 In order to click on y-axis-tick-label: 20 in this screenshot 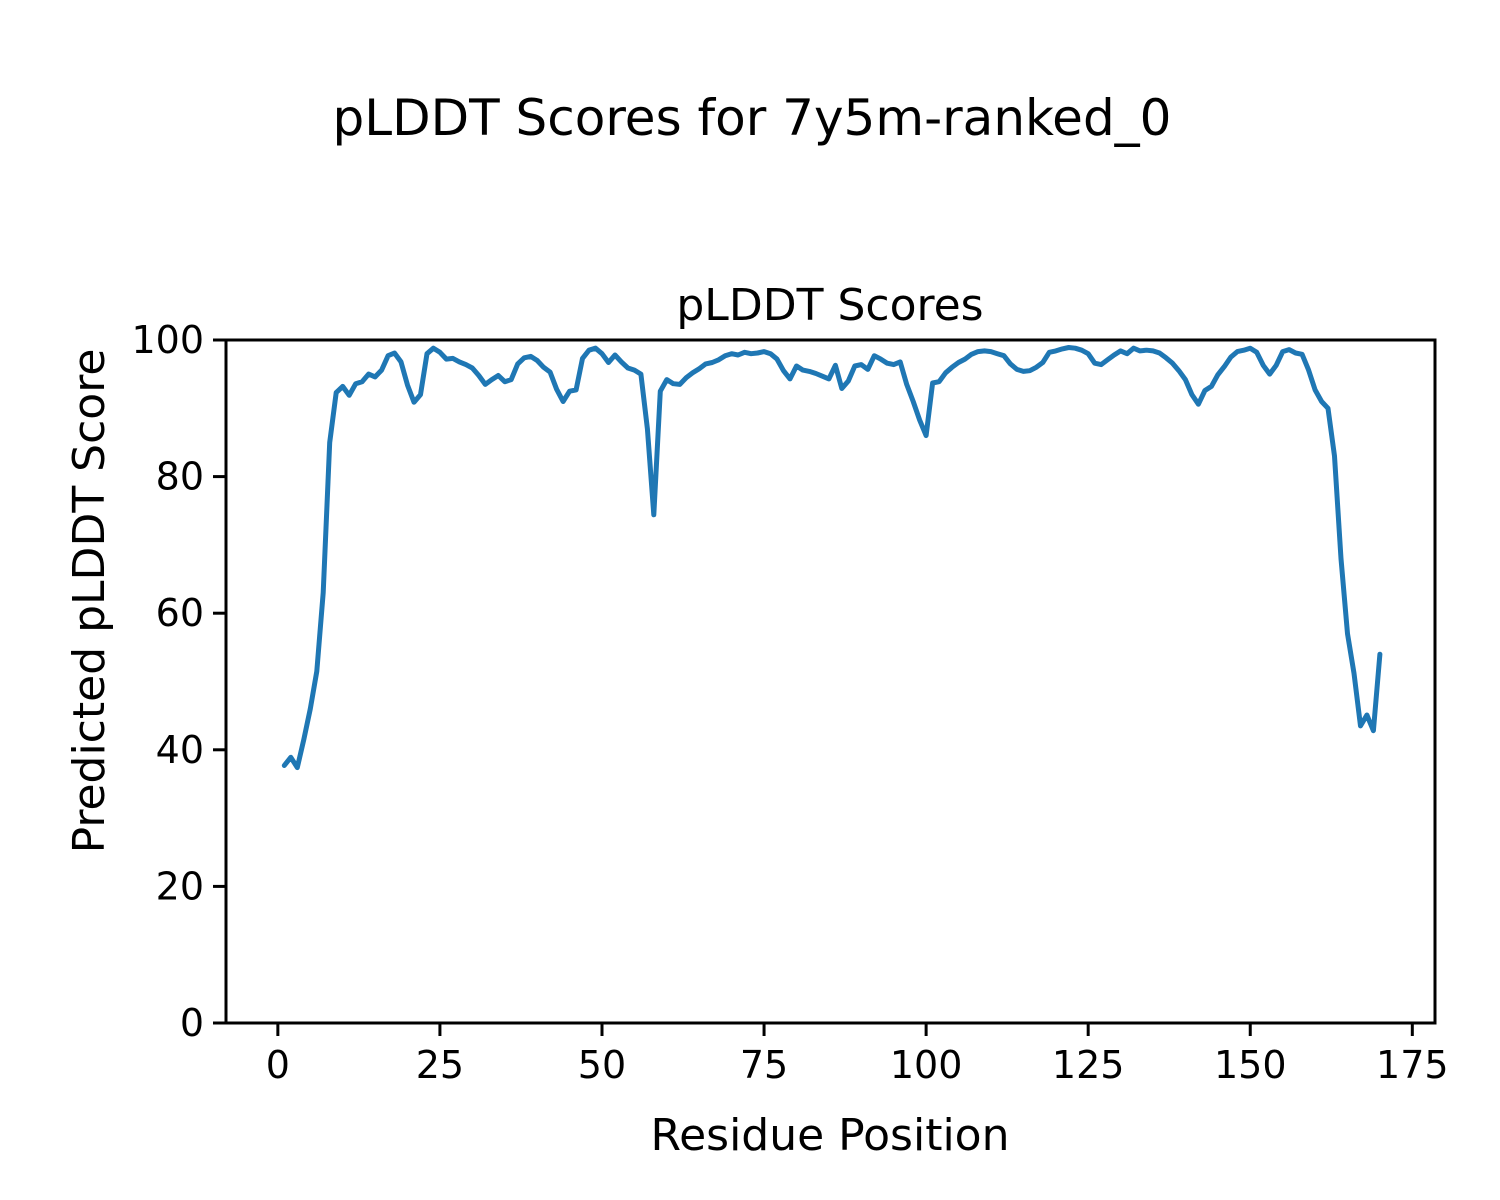, I will do `click(180, 886)`.